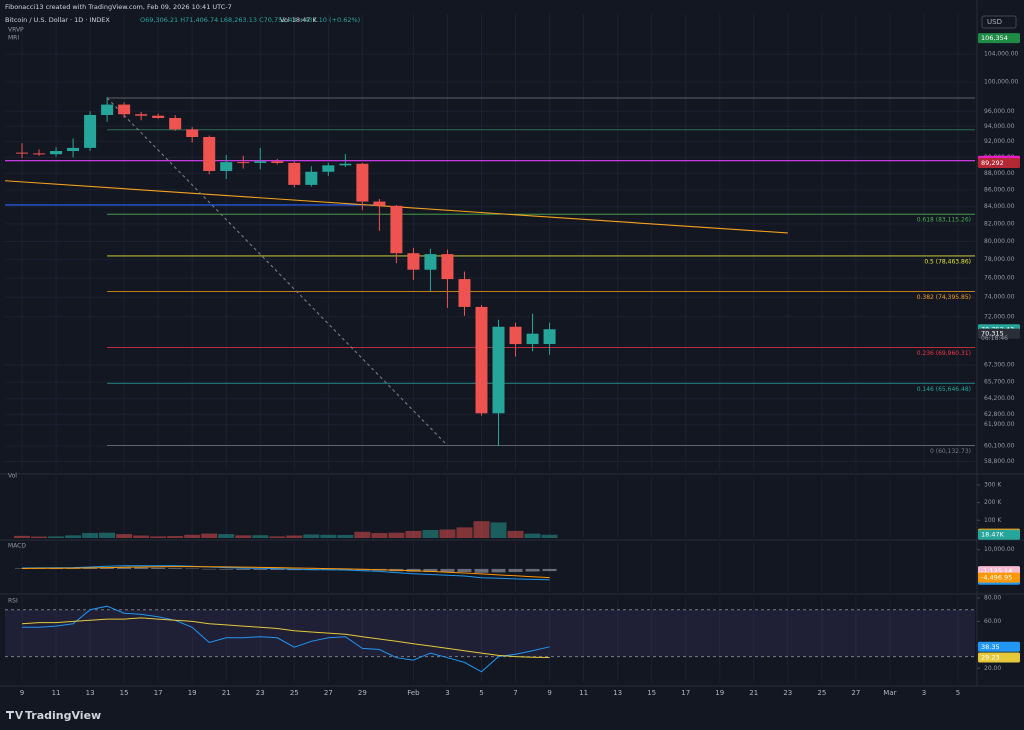 Image resolution: width=1024 pixels, height=730 pixels. What do you see at coordinates (124, 693) in the screenshot?
I see `x-tick-label: 15` at bounding box center [124, 693].